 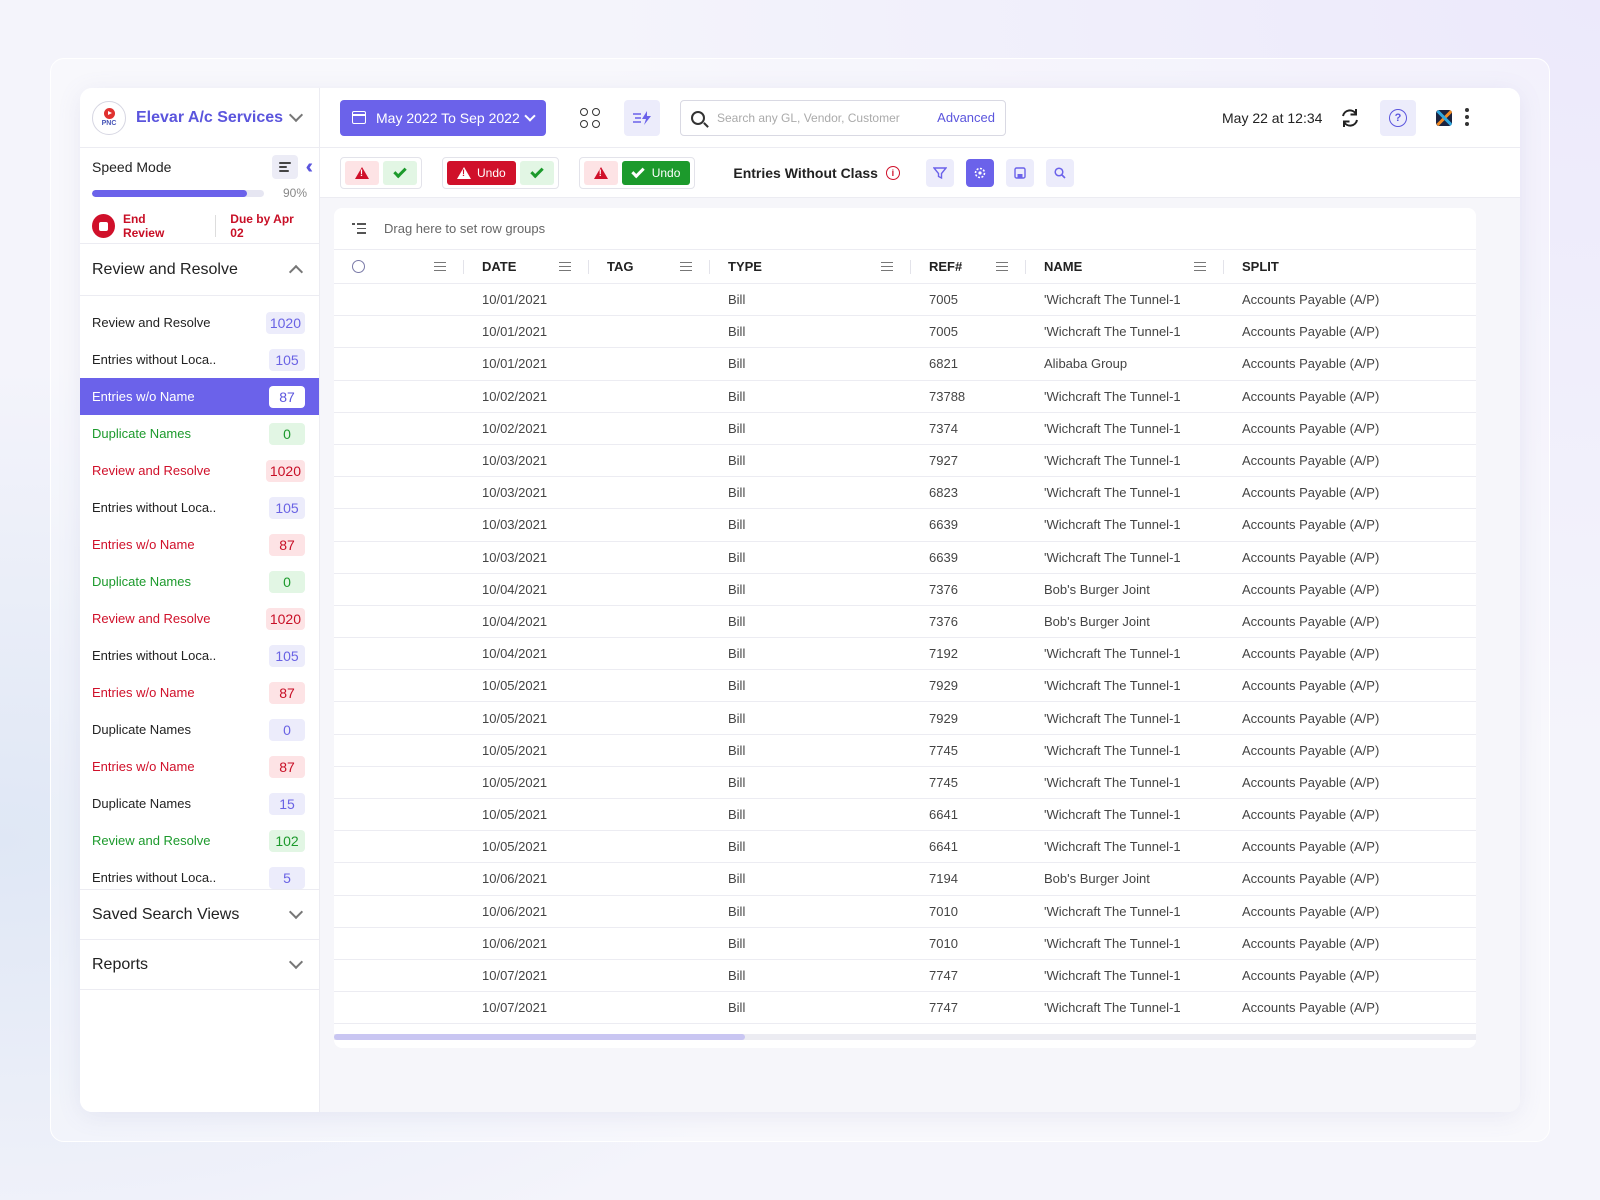 I want to click on collapse-sidebar-icon: ‹‹, so click(x=310, y=167).